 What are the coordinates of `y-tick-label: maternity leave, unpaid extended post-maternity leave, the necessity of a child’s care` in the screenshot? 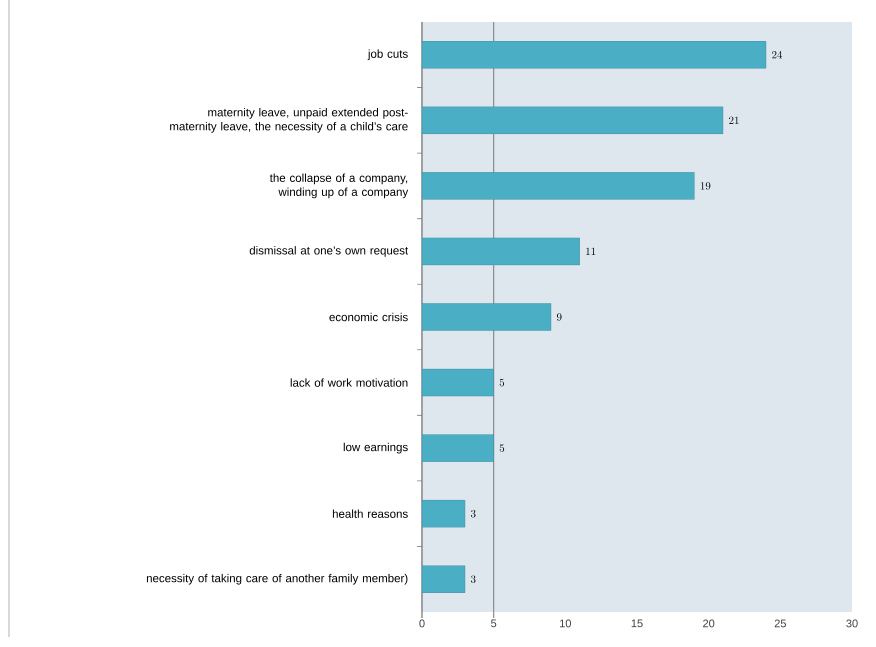 It's located at (289, 120).